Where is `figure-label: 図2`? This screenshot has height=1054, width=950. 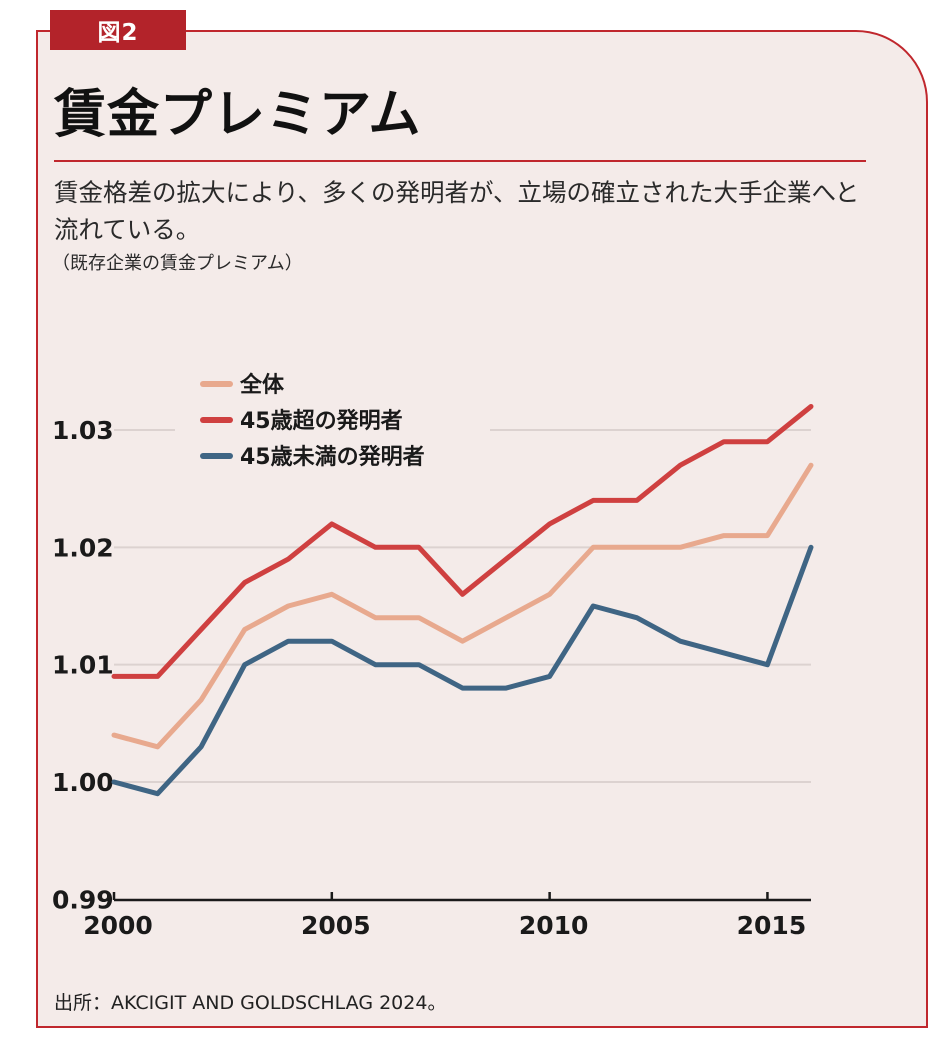
figure-label: 図2 is located at coordinates (118, 30).